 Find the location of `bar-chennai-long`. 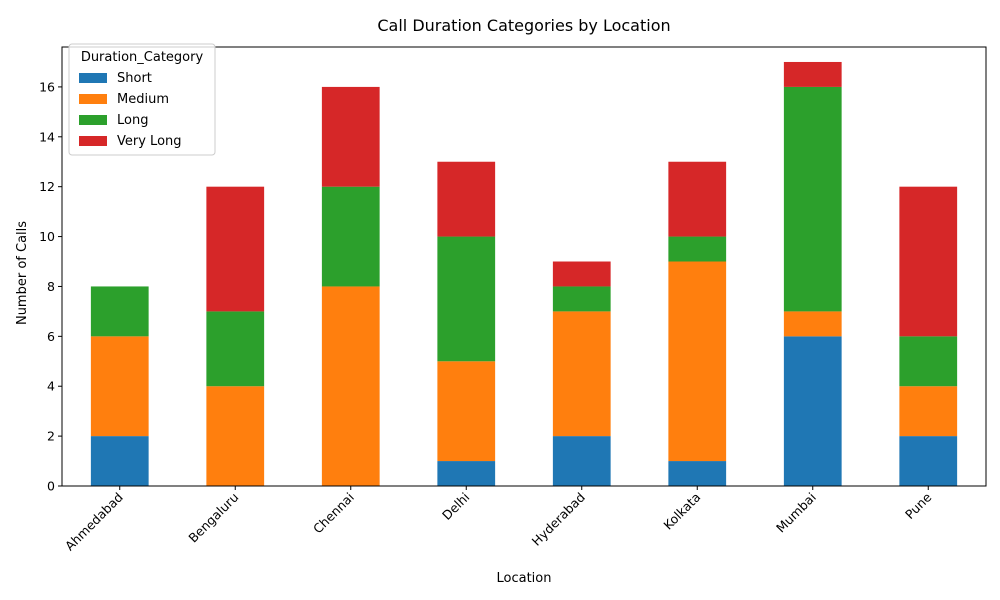

bar-chennai-long is located at coordinates (350, 236).